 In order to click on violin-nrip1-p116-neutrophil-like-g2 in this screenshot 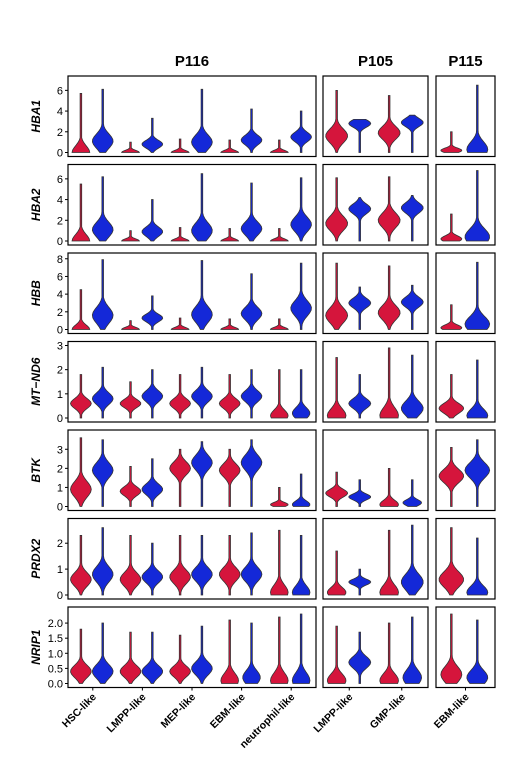, I will do `click(301, 648)`.